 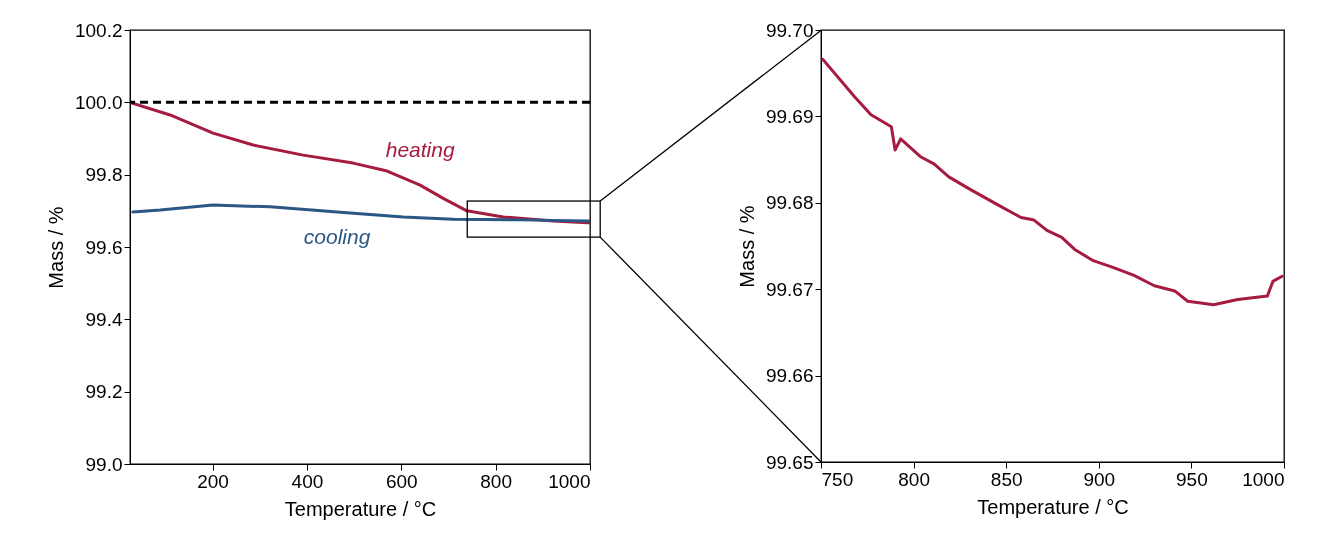 What do you see at coordinates (98, 30) in the screenshot?
I see `y-tick-label: 100.2` at bounding box center [98, 30].